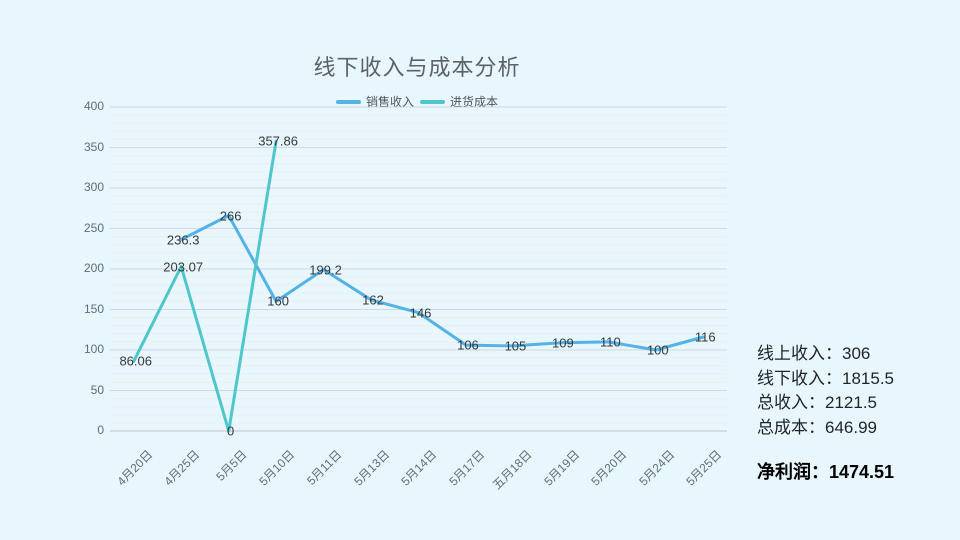 The image size is (960, 540). I want to click on legend: 销售收入 进货成本, so click(417, 101).